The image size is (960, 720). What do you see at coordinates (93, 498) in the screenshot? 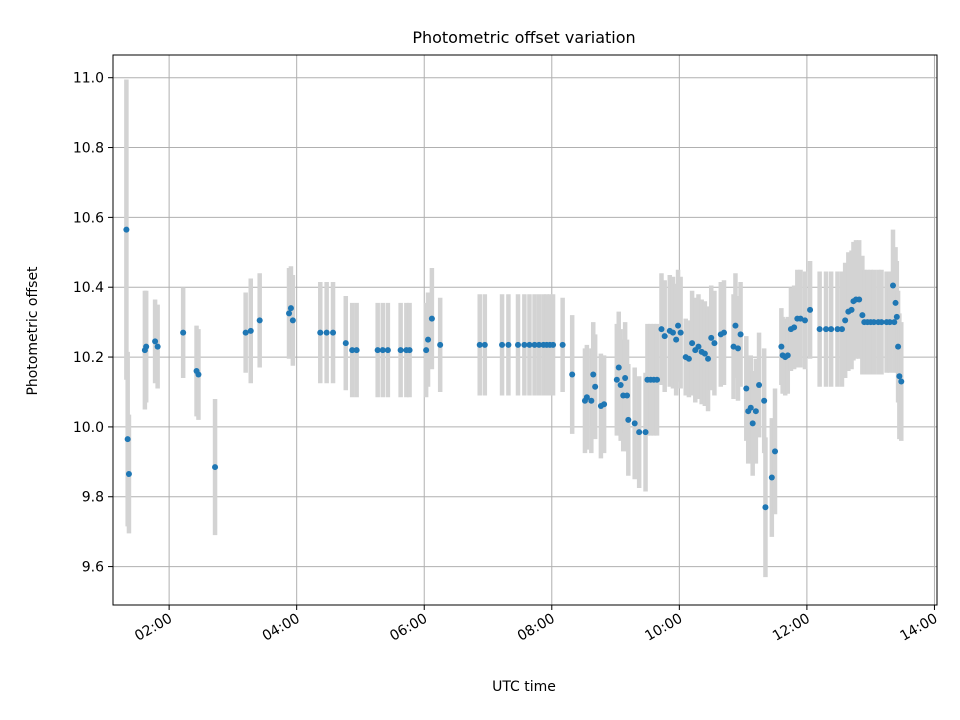
I see `y-tick-label: 9.8` at bounding box center [93, 498].